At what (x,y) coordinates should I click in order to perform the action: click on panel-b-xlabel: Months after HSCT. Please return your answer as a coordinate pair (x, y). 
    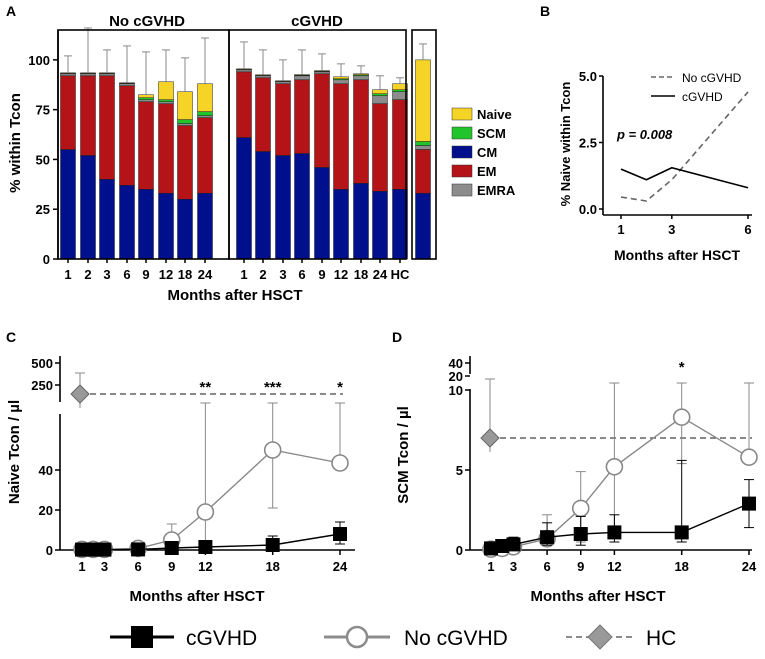
    Looking at the image, I should click on (677, 255).